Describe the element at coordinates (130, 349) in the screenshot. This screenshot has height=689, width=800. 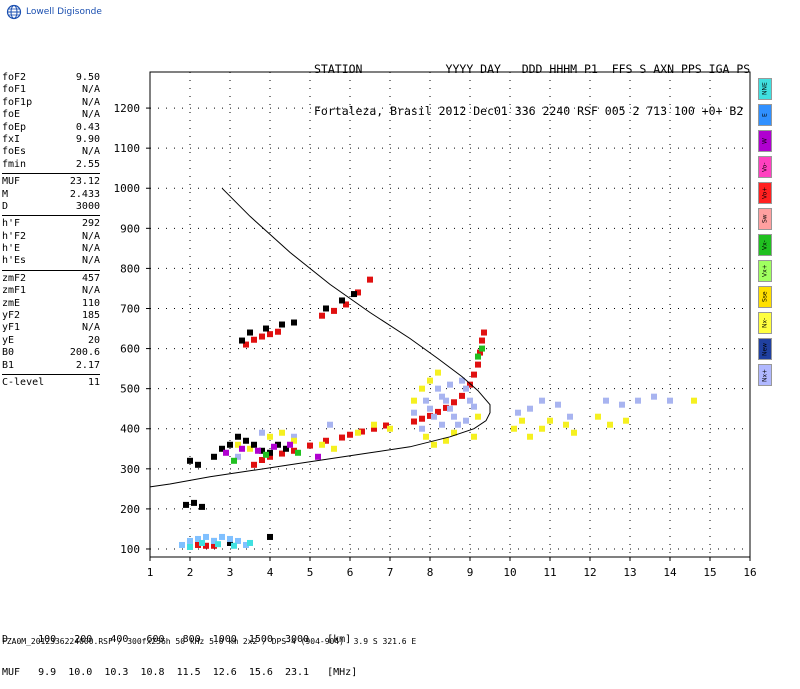
I see `y-tick-label: 600` at that location.